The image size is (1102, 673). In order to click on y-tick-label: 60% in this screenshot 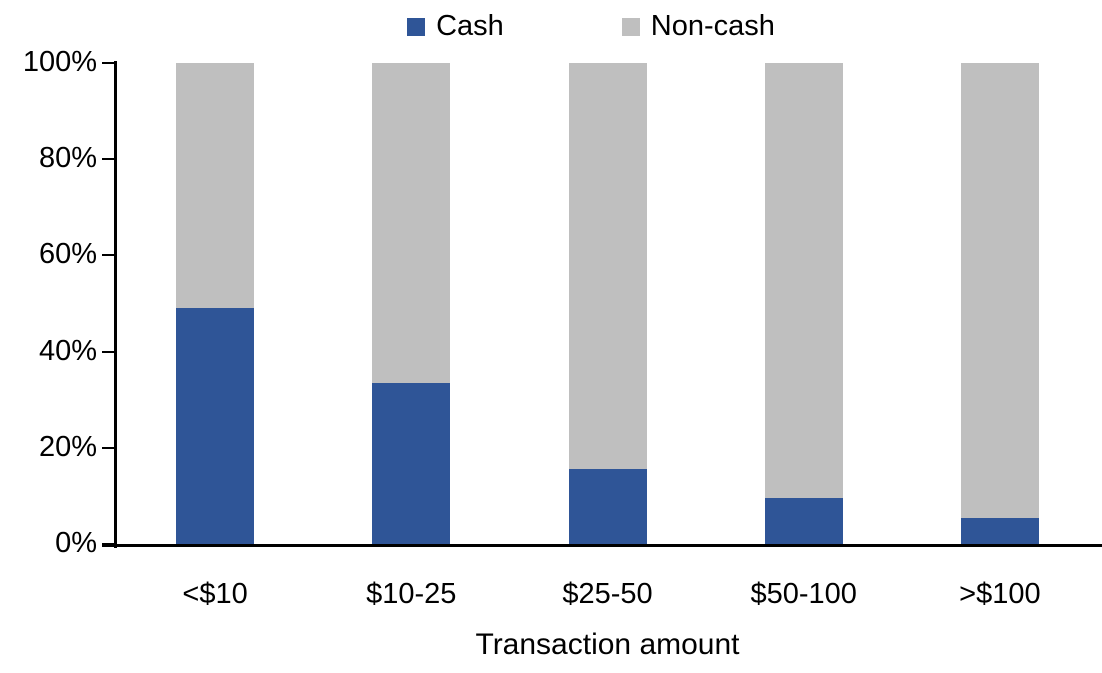, I will do `click(67, 254)`.